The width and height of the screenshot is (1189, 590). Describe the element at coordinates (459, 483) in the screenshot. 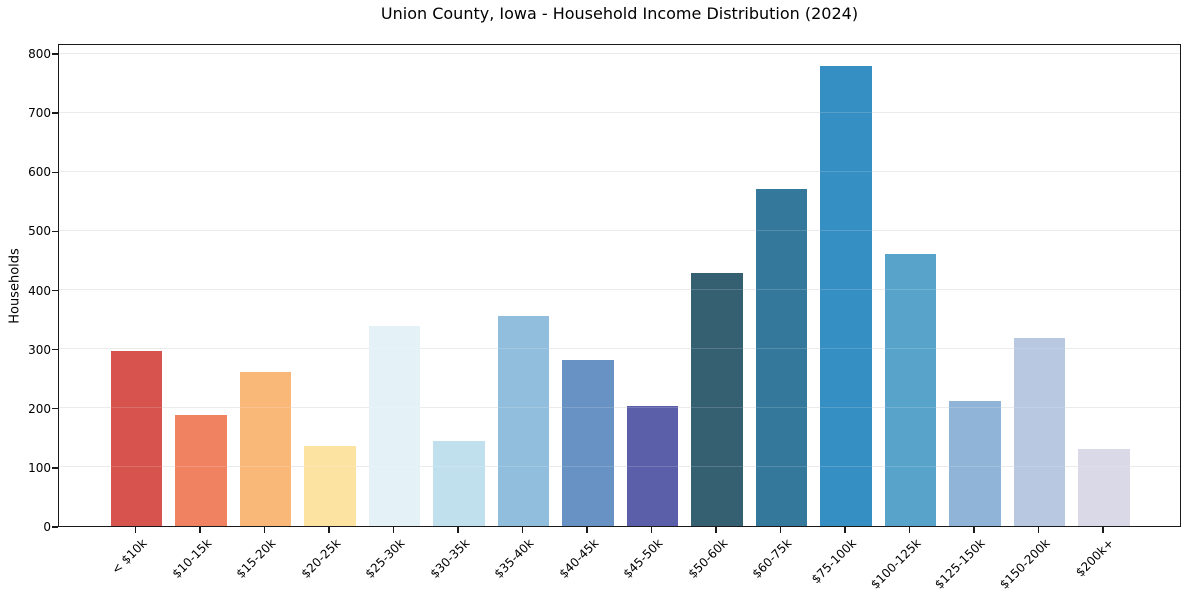

I see `bar-30-35k` at that location.